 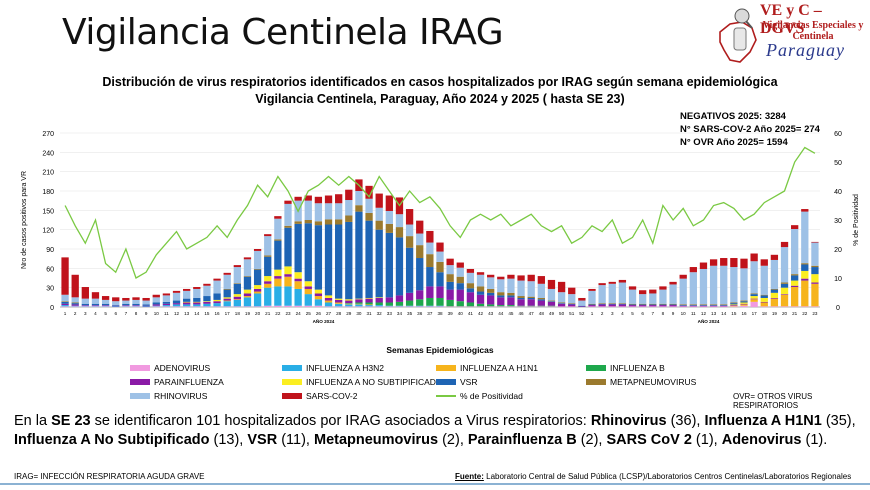 I want to click on legend-swatch-adenovirus, so click(x=140, y=368).